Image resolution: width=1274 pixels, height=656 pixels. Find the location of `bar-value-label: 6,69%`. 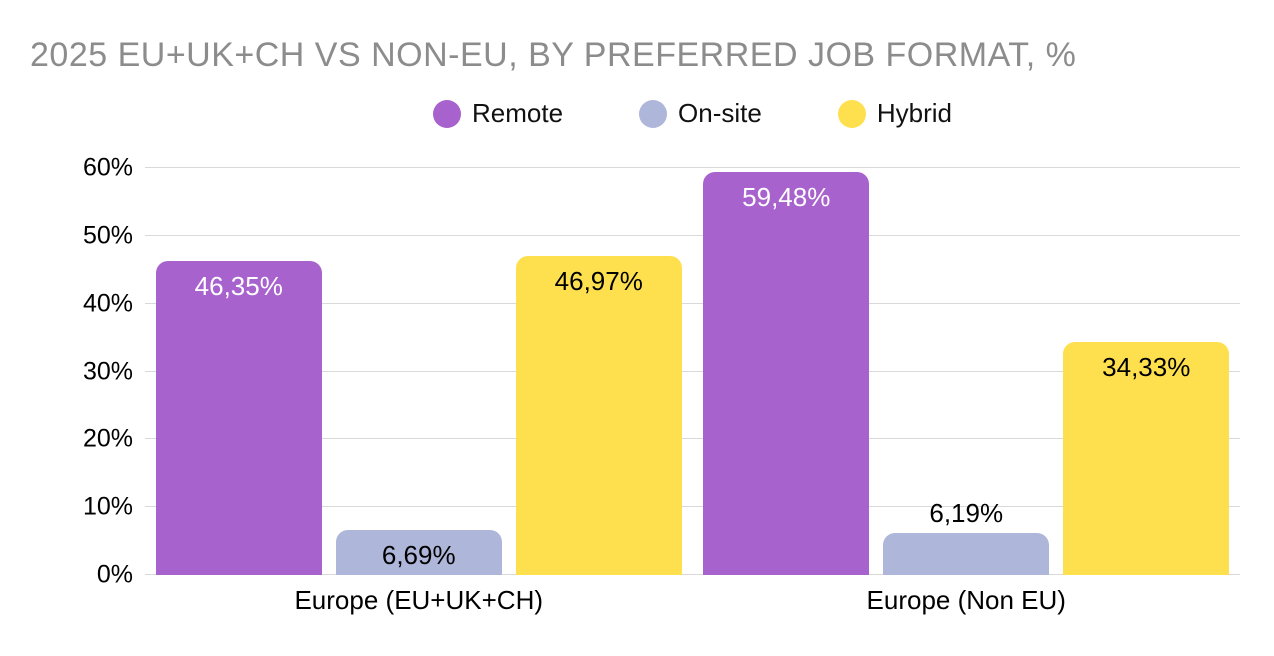

bar-value-label: 6,69% is located at coordinates (418, 554).